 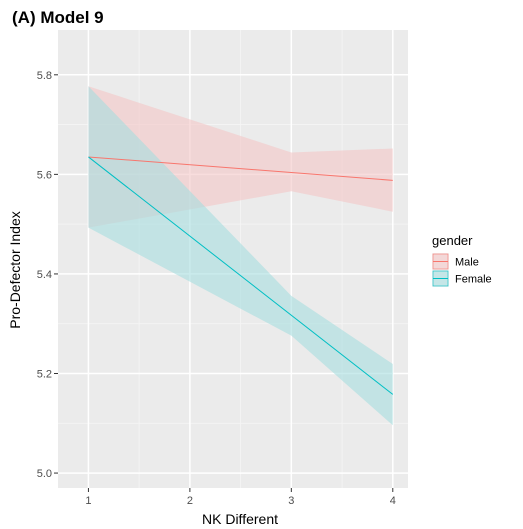 I want to click on legend: gender Male Female, so click(x=462, y=260).